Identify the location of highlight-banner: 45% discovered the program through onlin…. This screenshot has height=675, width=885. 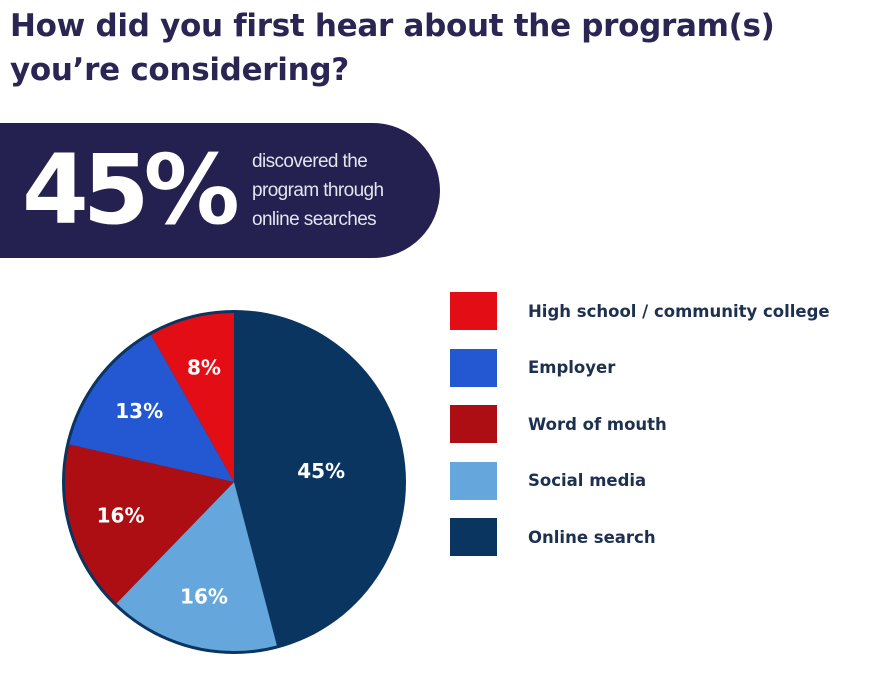
(220, 190).